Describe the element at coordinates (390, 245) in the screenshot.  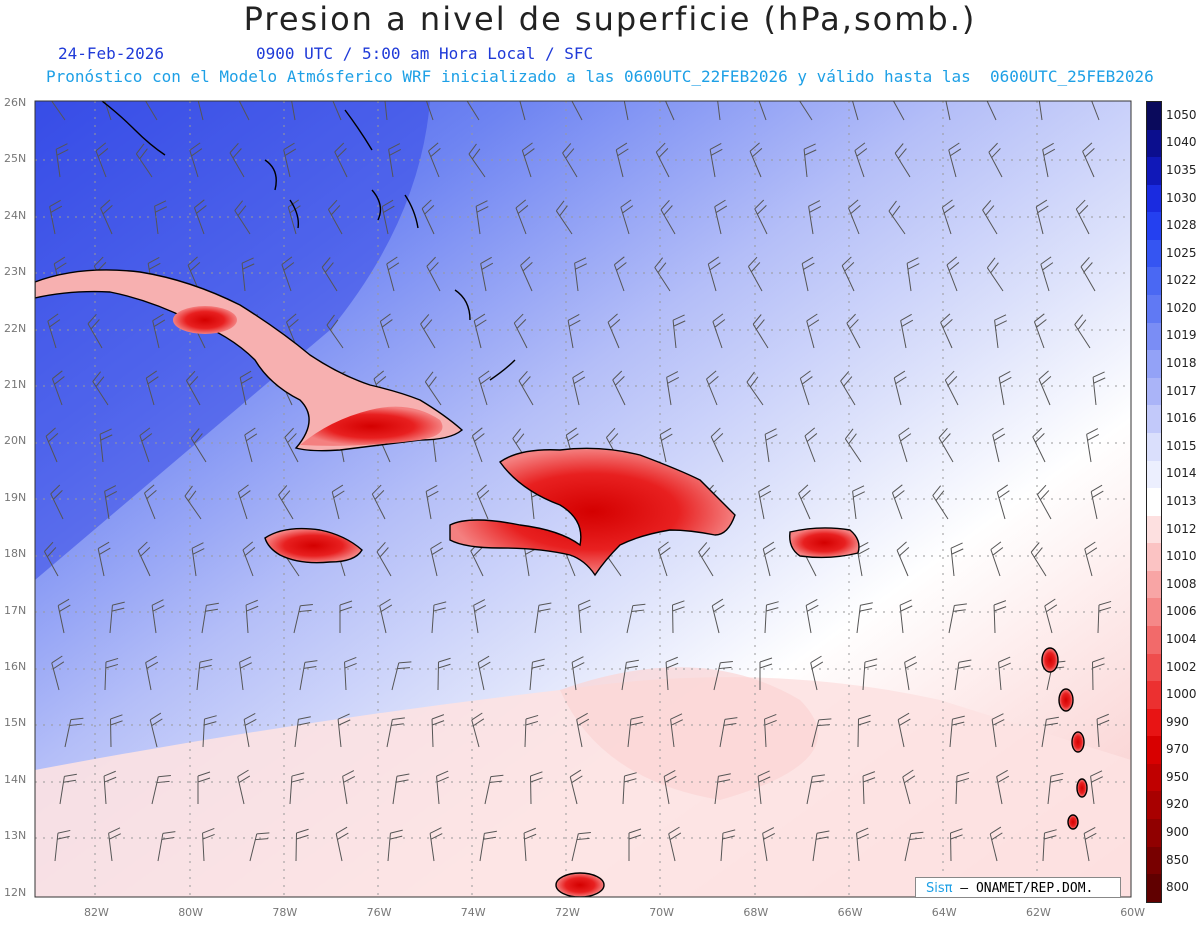
I see `bahamas` at that location.